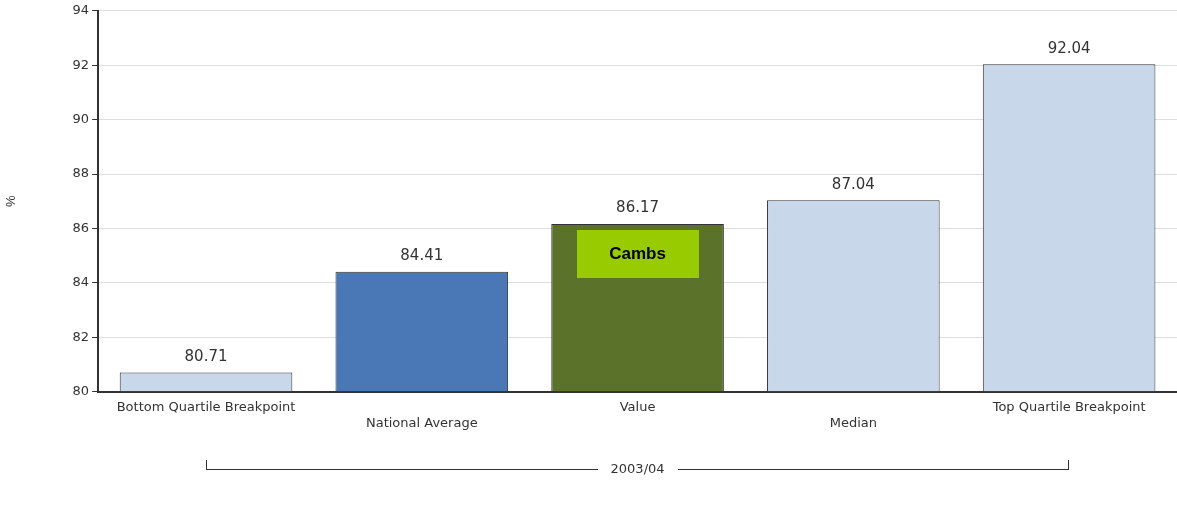 Image resolution: width=1177 pixels, height=509 pixels. What do you see at coordinates (81, 119) in the screenshot?
I see `y-tick-label: 90` at bounding box center [81, 119].